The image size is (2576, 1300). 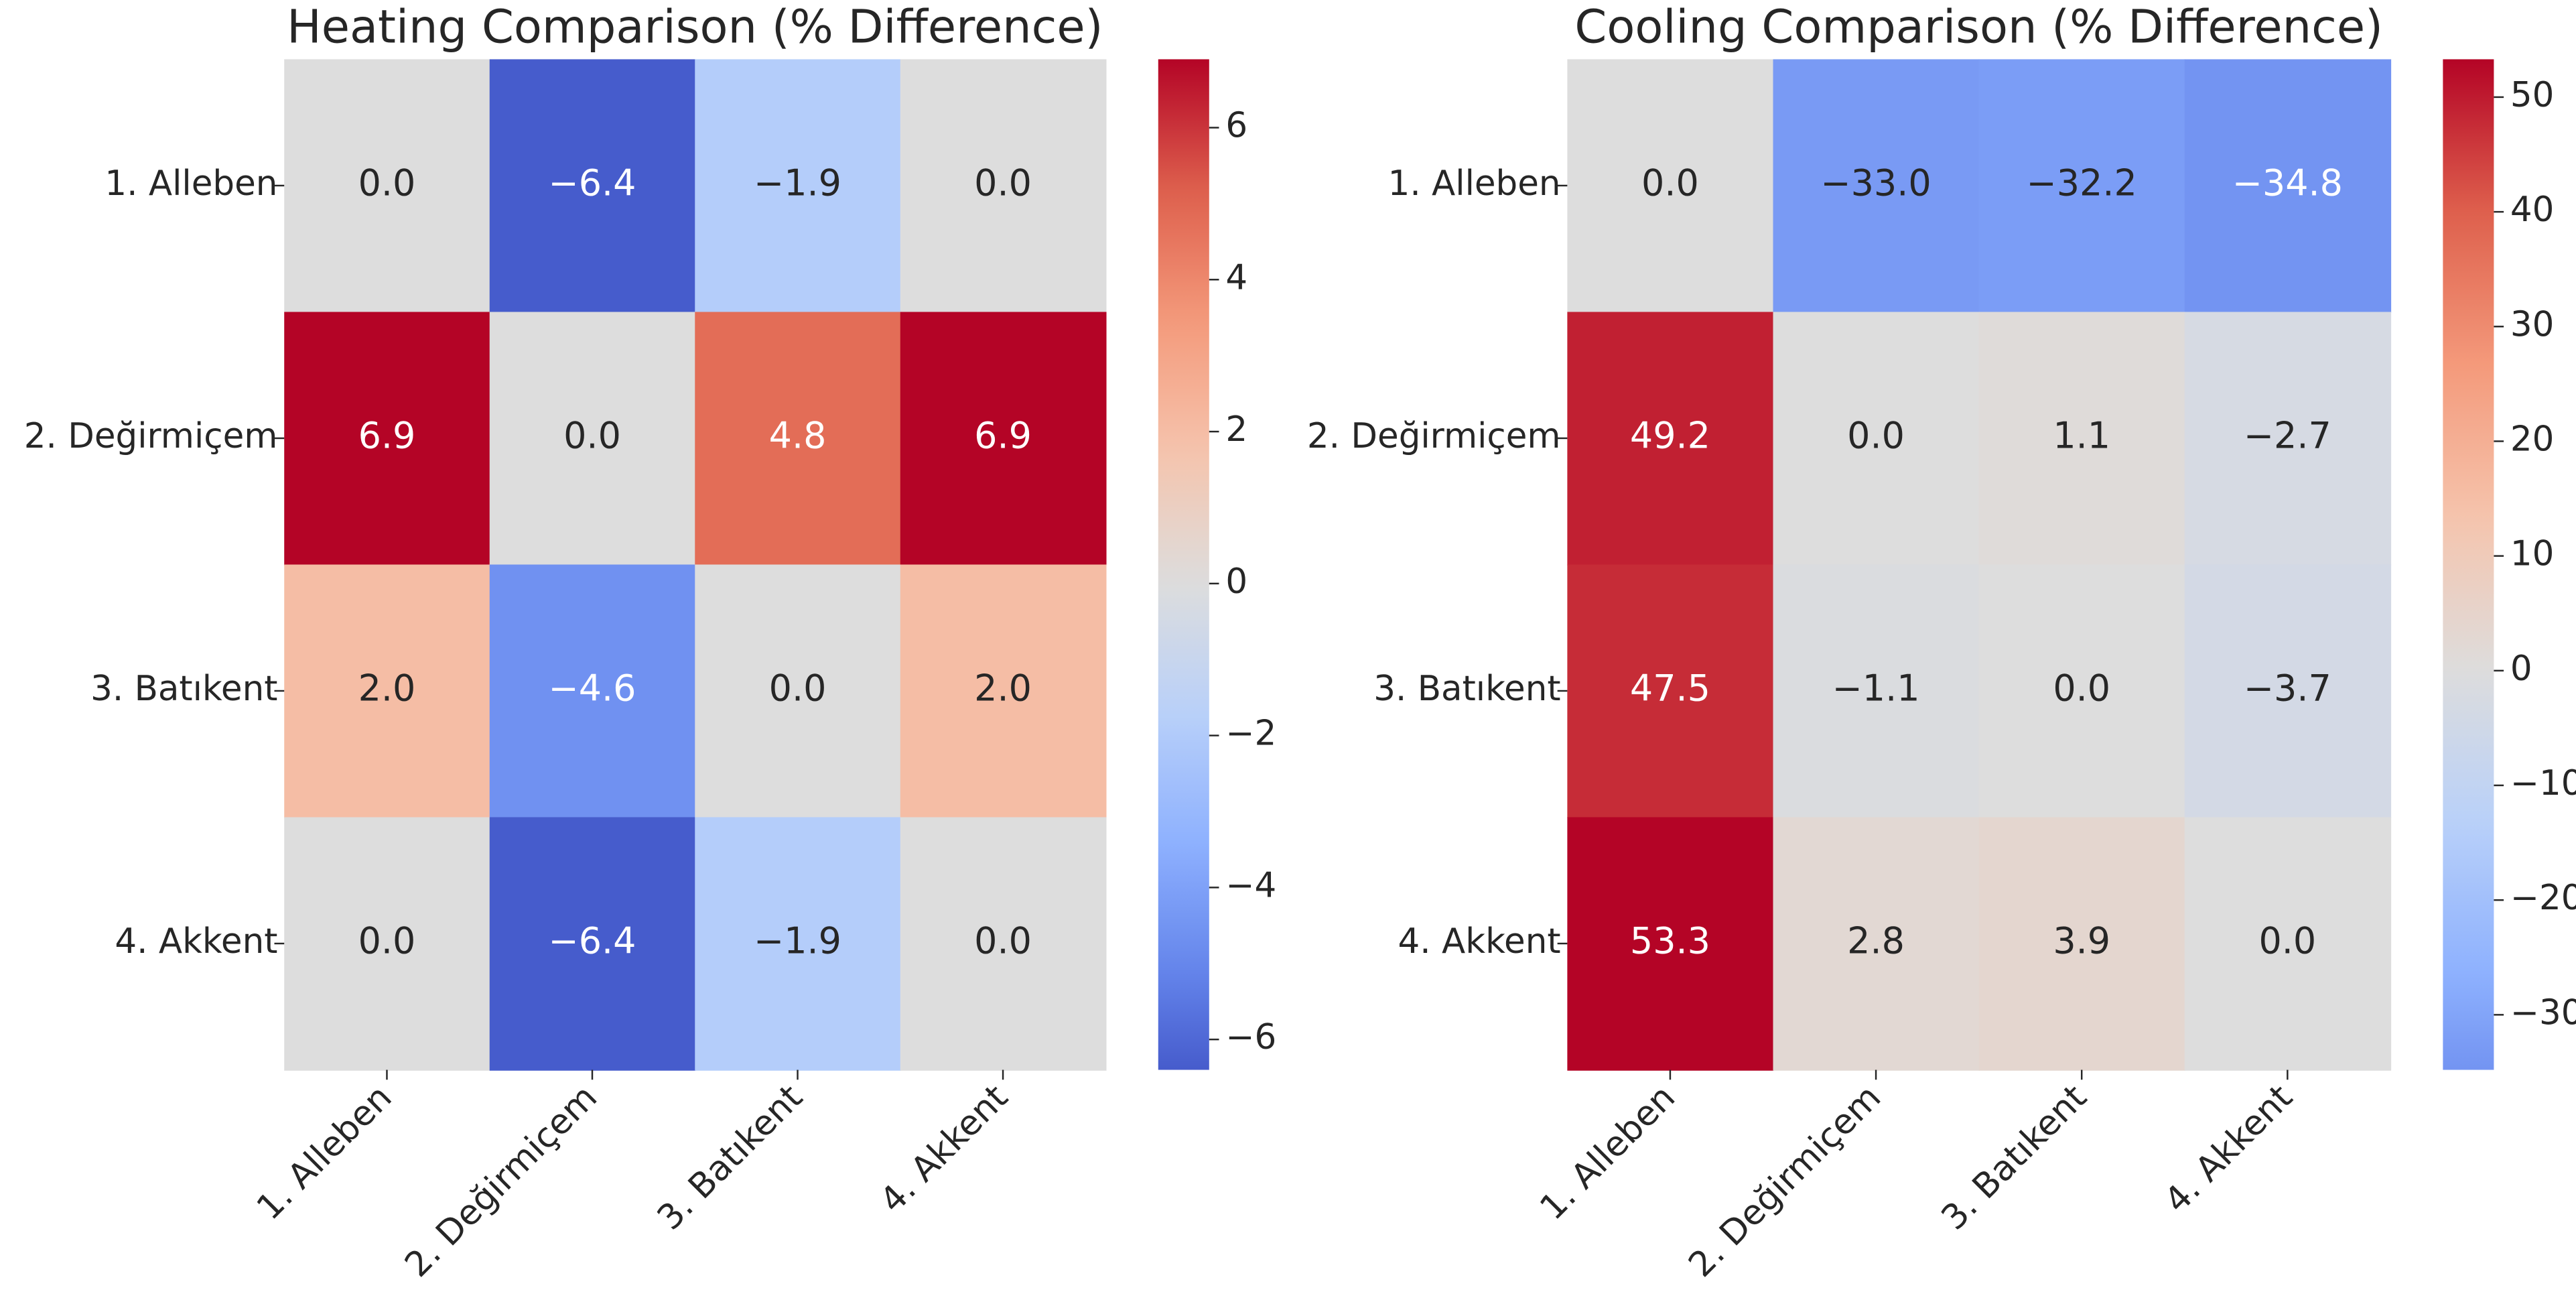 What do you see at coordinates (2287, 436) in the screenshot?
I see `cell-value-label: −2.7` at bounding box center [2287, 436].